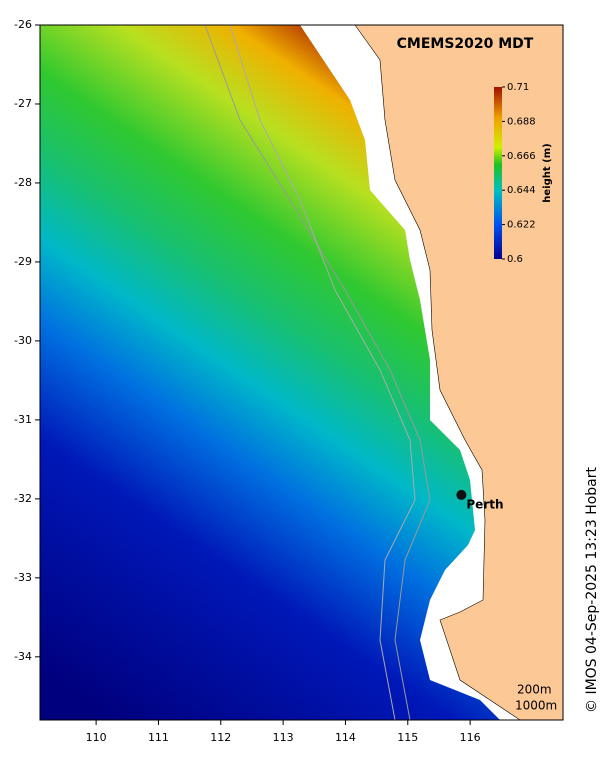  Describe the element at coordinates (23, 261) in the screenshot. I see `y-tick-label: -29` at that location.